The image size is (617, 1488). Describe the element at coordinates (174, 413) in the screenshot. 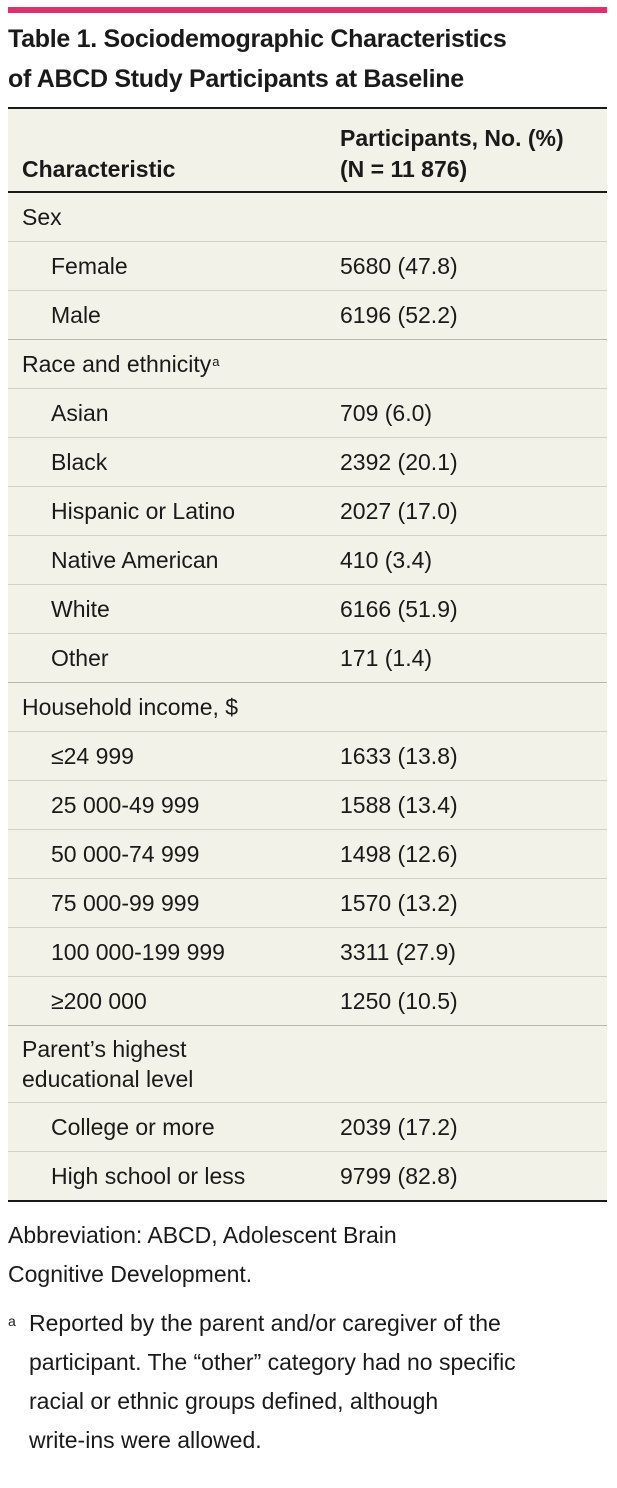

I see `row-label: Asian` at that location.